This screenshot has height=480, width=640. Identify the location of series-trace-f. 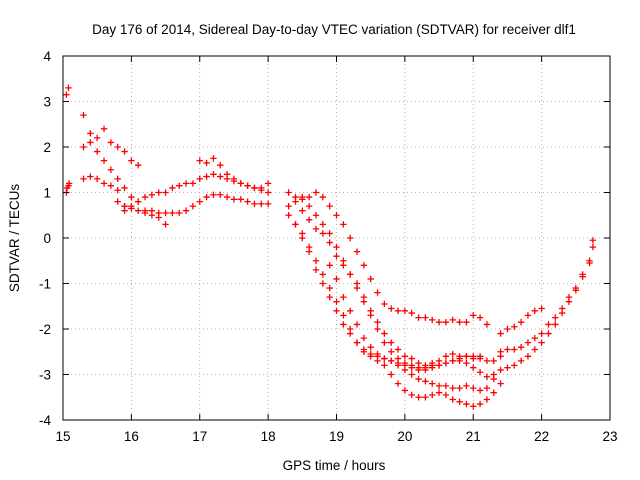
(234, 173).